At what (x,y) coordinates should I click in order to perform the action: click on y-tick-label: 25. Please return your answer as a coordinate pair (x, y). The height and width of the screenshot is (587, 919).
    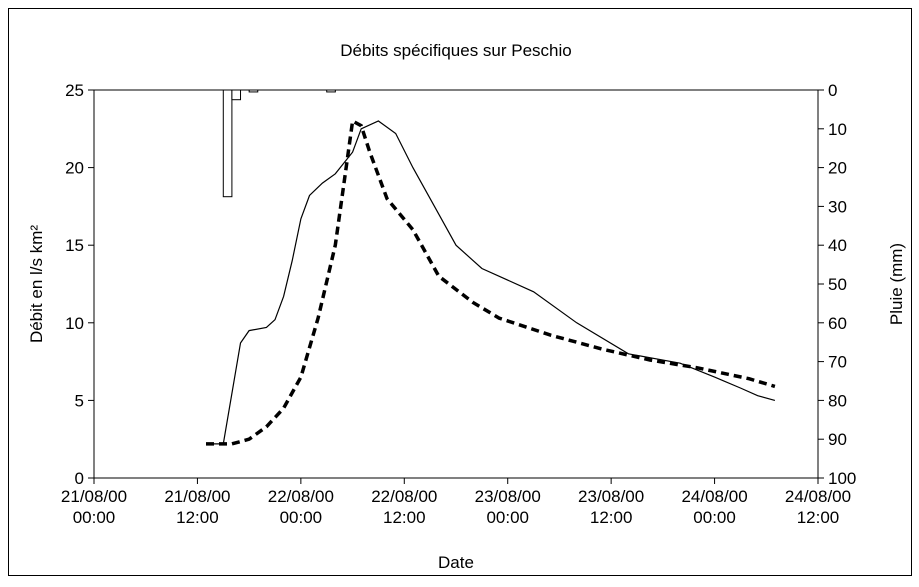
    Looking at the image, I should click on (74, 90).